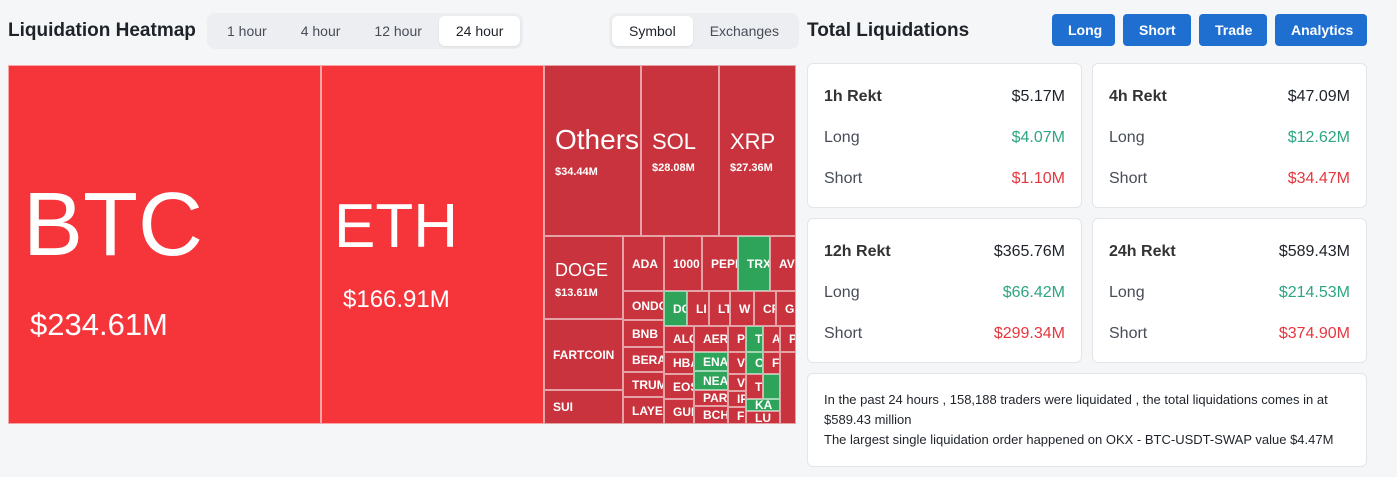 Image resolution: width=1397 pixels, height=477 pixels. I want to click on tile-p-symbol: P, so click(741, 339).